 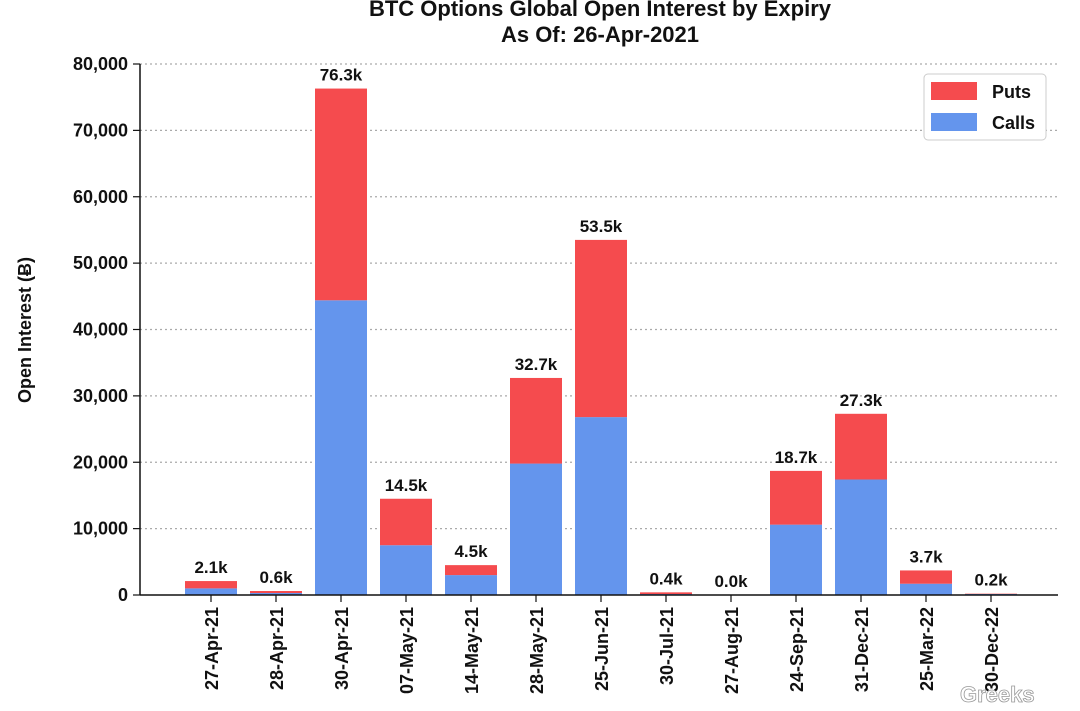 What do you see at coordinates (100, 529) in the screenshot?
I see `y-tick-label: 10,000` at bounding box center [100, 529].